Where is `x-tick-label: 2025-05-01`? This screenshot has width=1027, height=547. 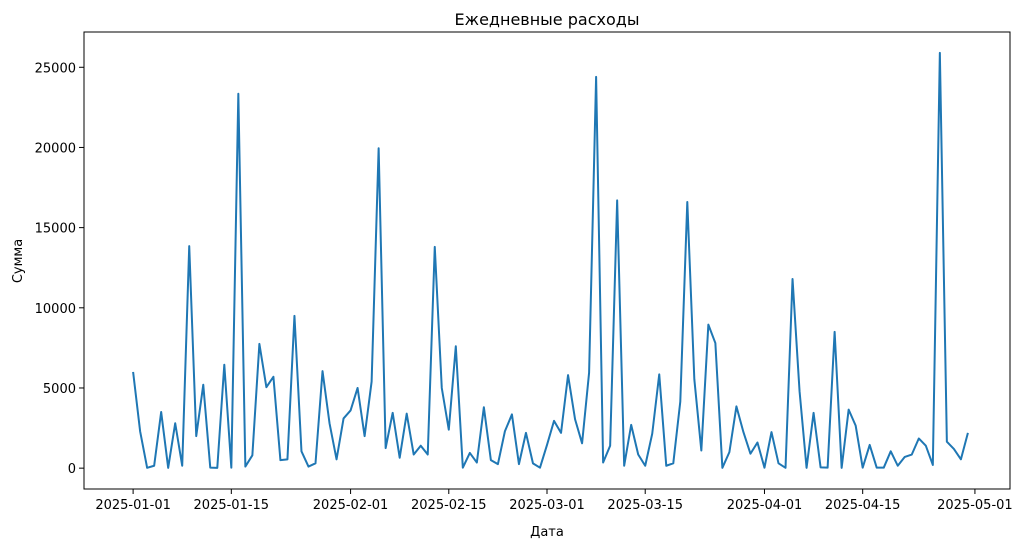 x-tick-label: 2025-05-01 is located at coordinates (975, 505).